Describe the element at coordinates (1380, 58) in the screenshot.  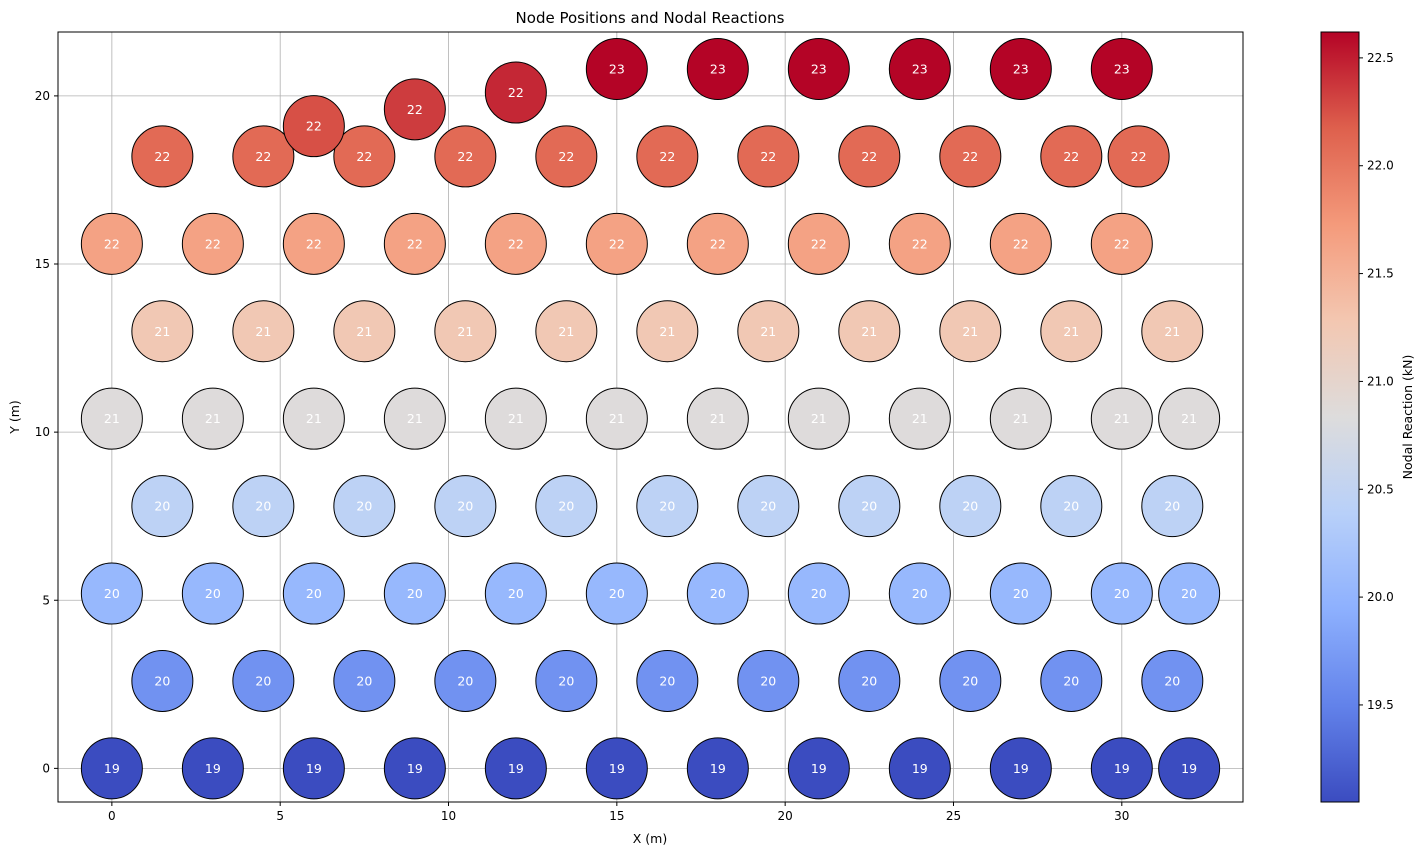
I see `colorbar-tick-label: 22.5` at that location.